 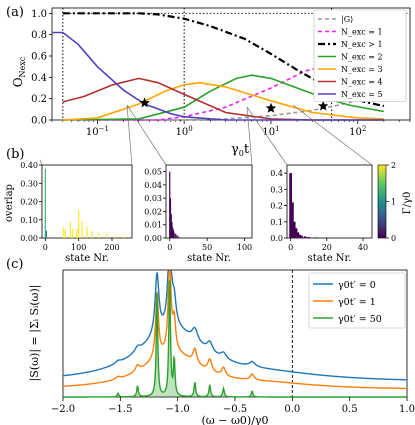 I want to click on panel-label-c: (c), so click(x=14, y=264).